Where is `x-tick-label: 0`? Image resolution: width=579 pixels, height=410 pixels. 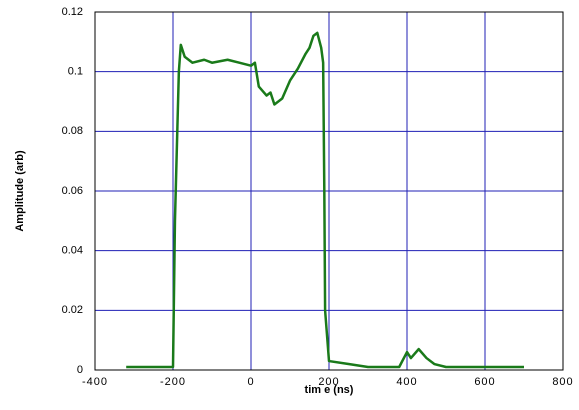 x-tick-label: 0 is located at coordinates (250, 382).